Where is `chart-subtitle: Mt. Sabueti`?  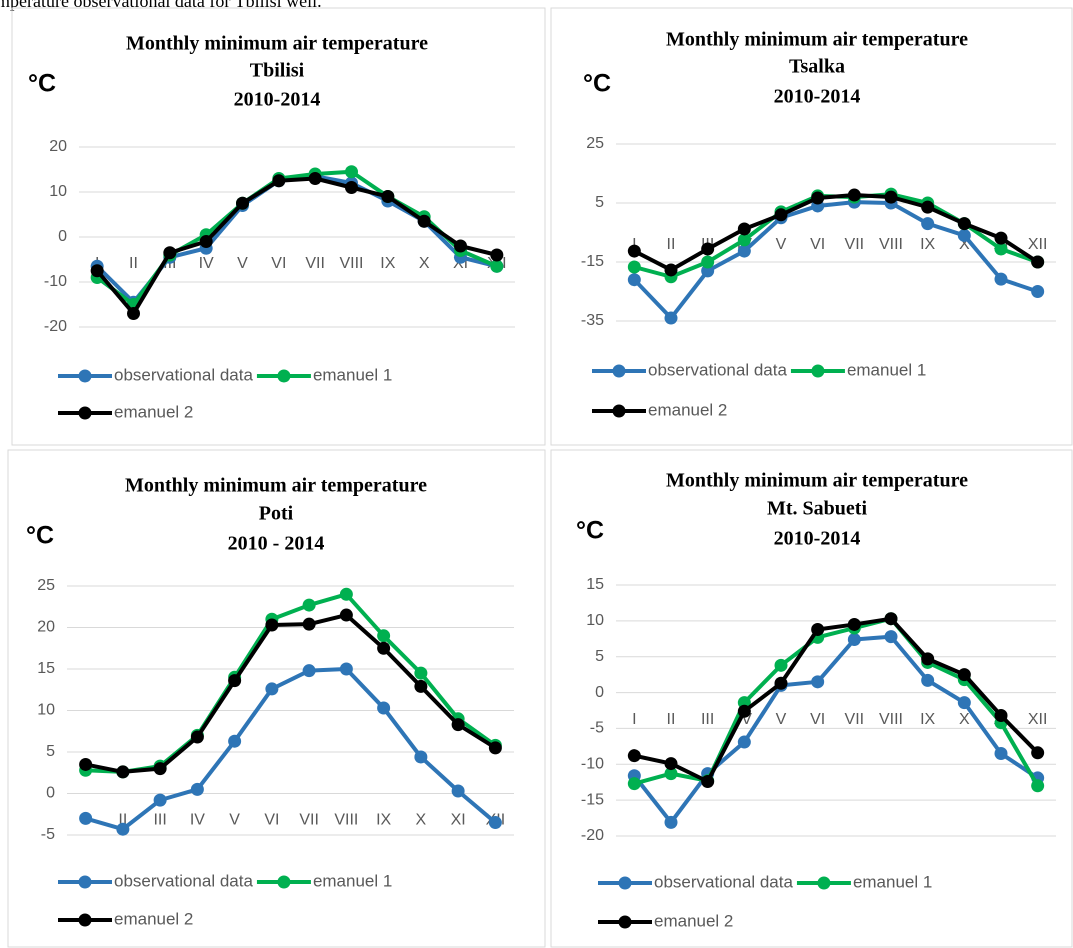 chart-subtitle: Mt. Sabueti is located at coordinates (817, 509).